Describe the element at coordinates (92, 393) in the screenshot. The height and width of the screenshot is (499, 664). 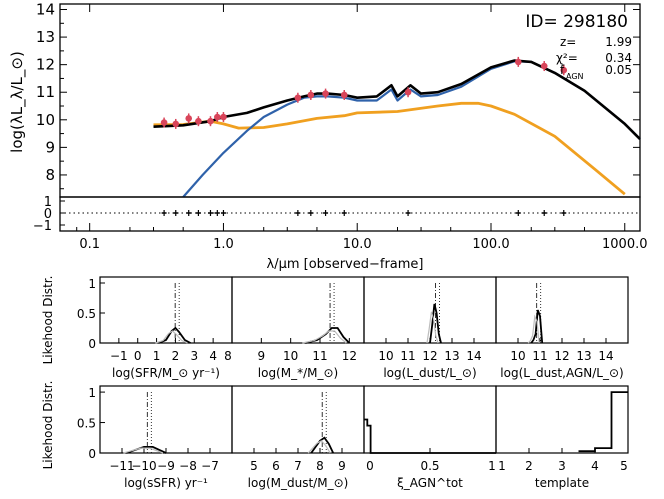
I see `likelihood-y-tick-label: 1` at that location.